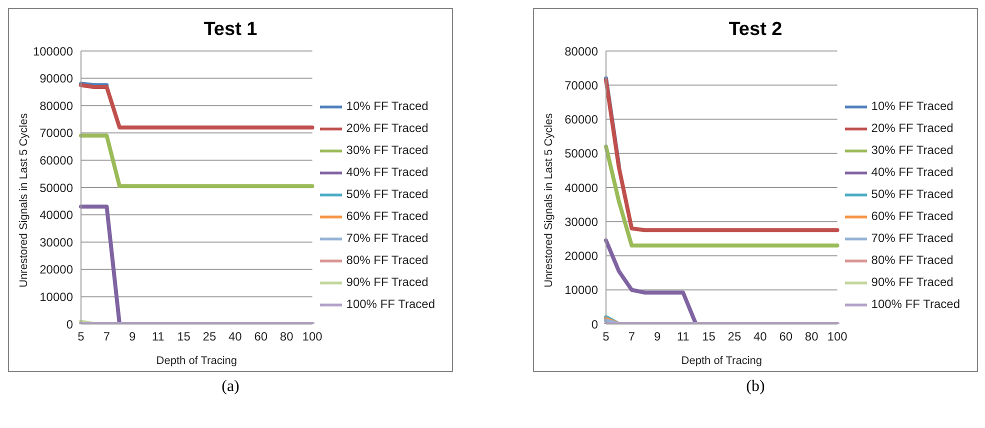 The width and height of the screenshot is (985, 428). I want to click on chart-title: Test 2, so click(756, 30).